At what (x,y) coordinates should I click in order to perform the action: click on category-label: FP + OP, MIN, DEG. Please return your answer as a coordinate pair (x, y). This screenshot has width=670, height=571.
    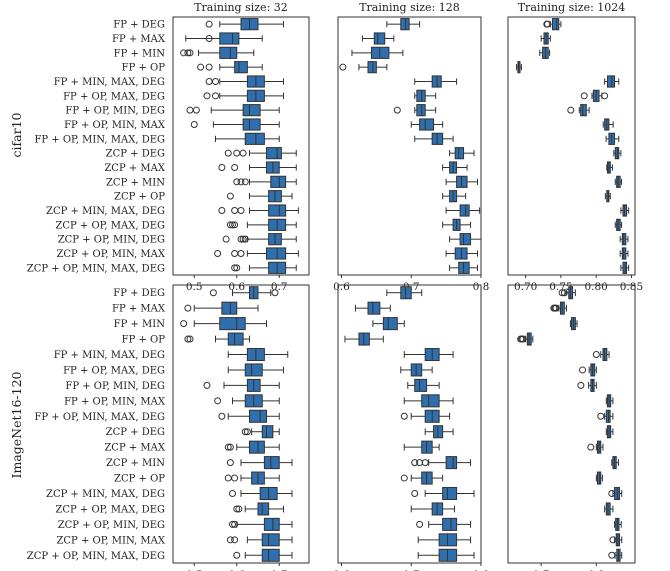
    Looking at the image, I should click on (115, 386).